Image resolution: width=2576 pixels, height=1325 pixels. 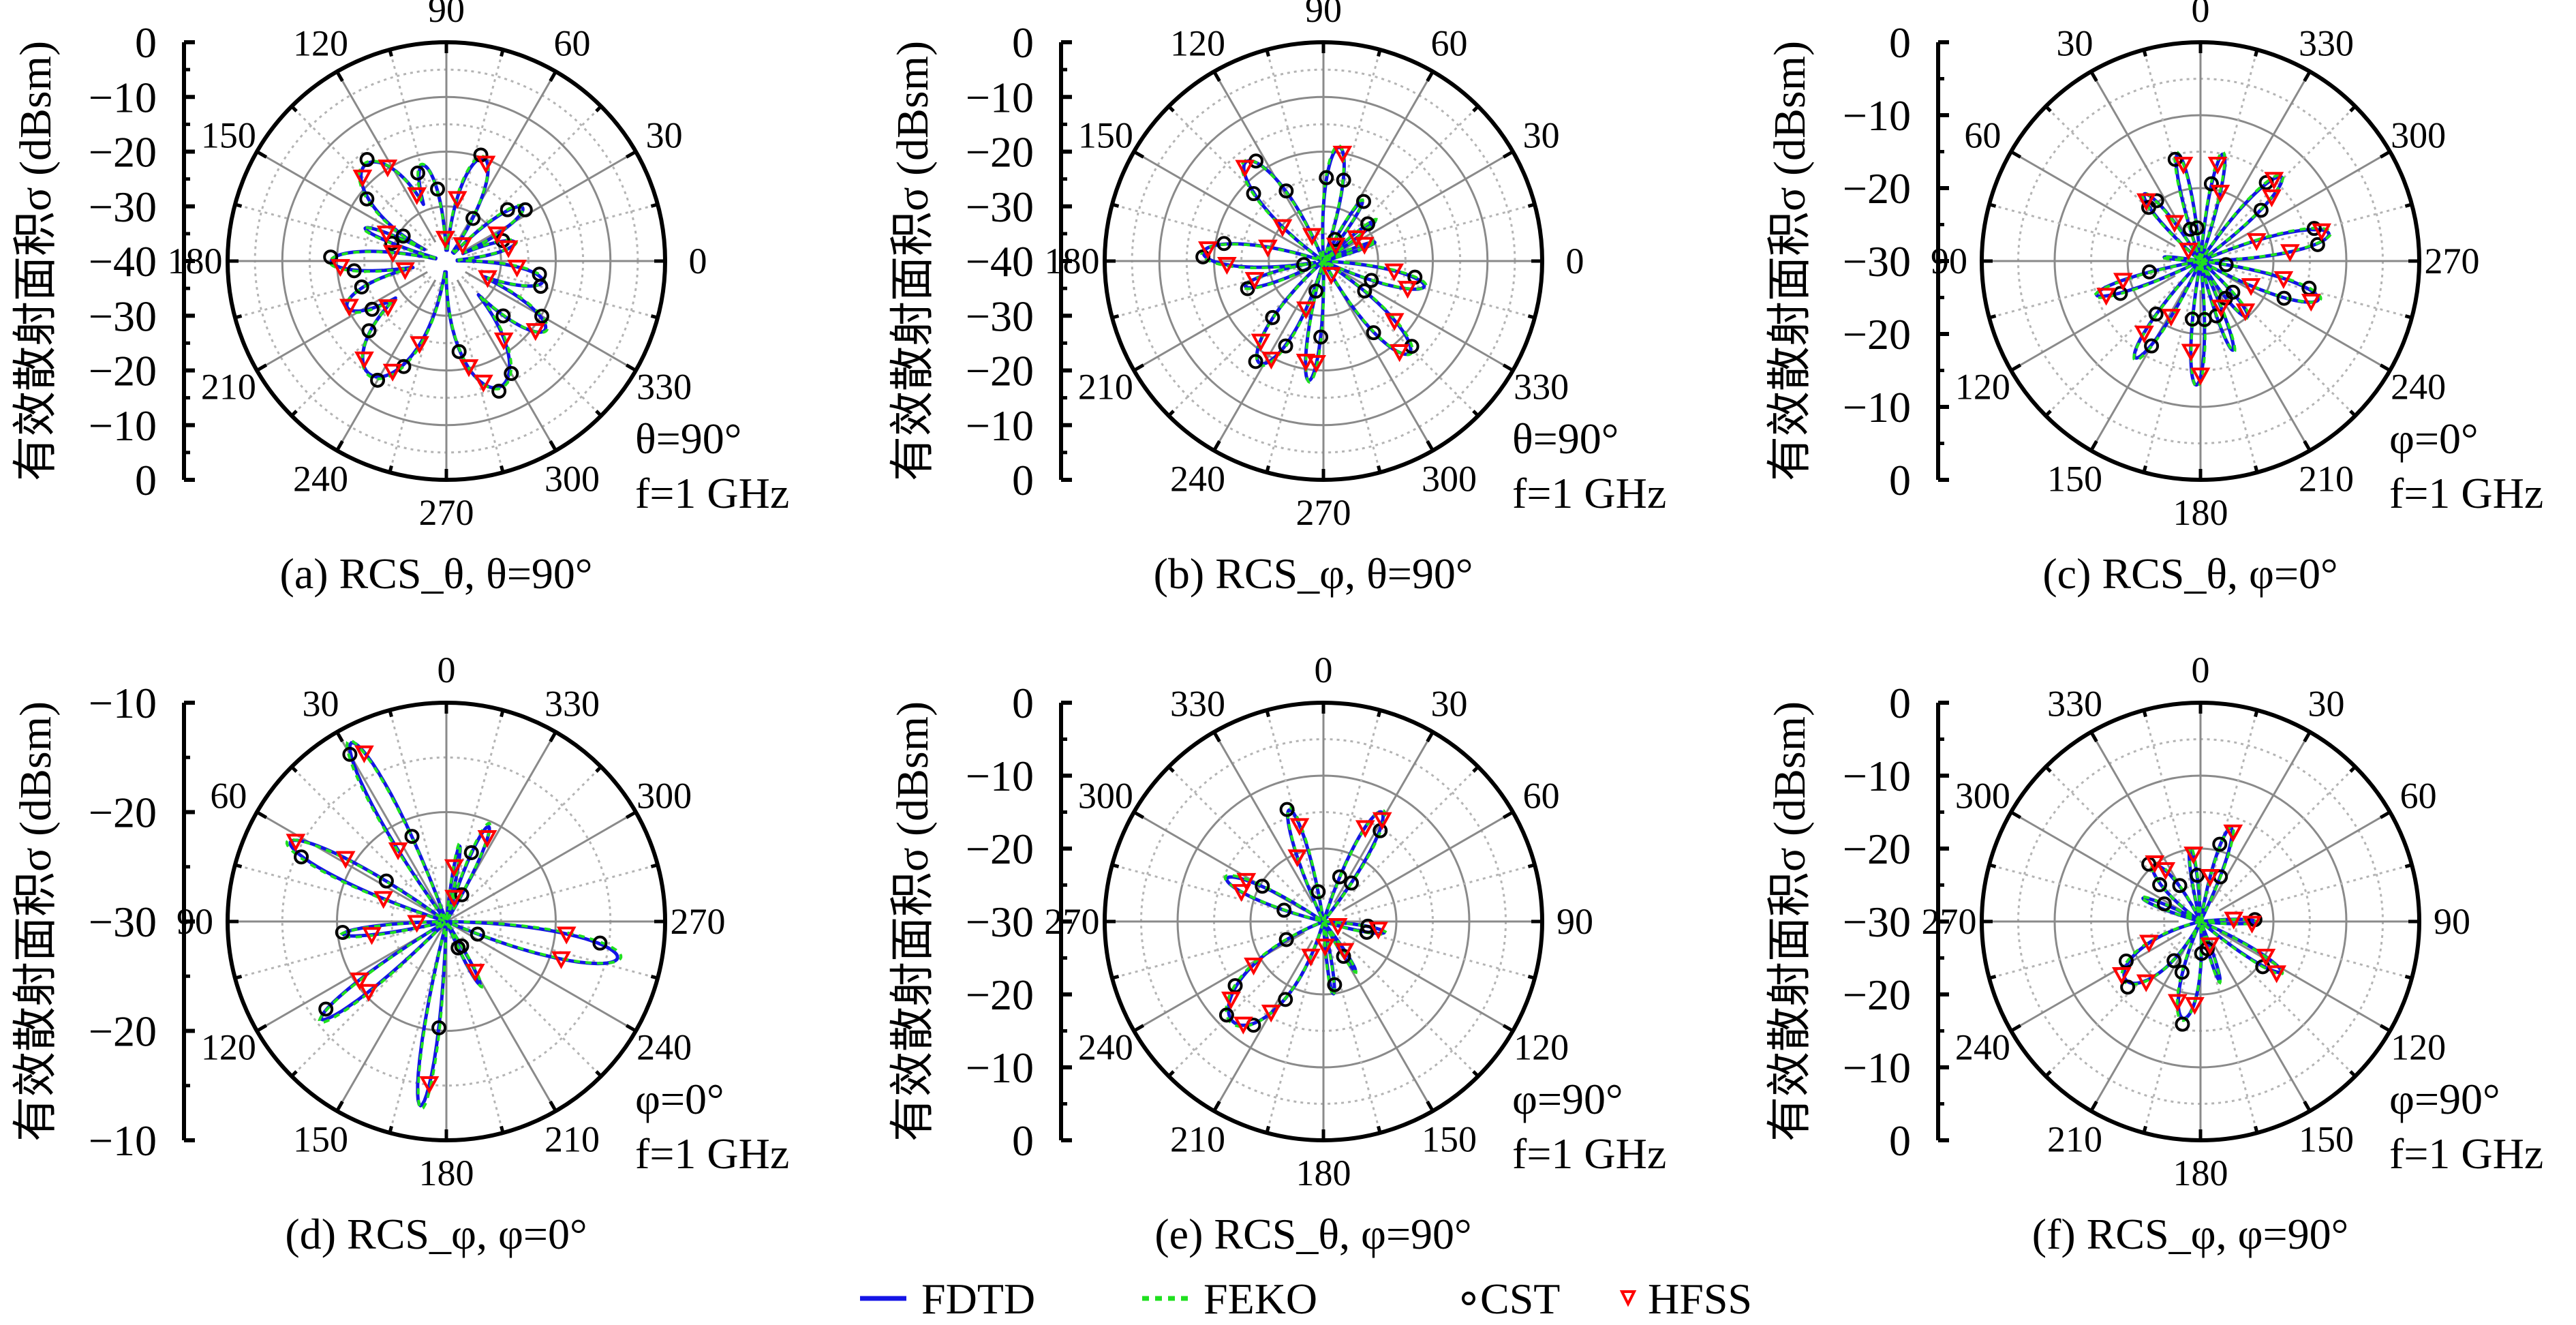 I want to click on radial-axis-tick-label: −30, so click(x=1877, y=922).